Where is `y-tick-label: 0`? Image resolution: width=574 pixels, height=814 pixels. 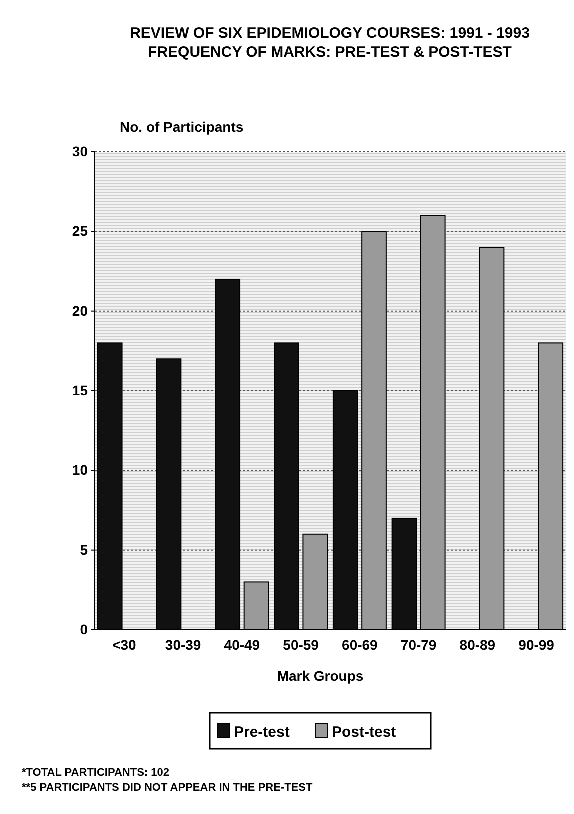 y-tick-label: 0 is located at coordinates (84, 629).